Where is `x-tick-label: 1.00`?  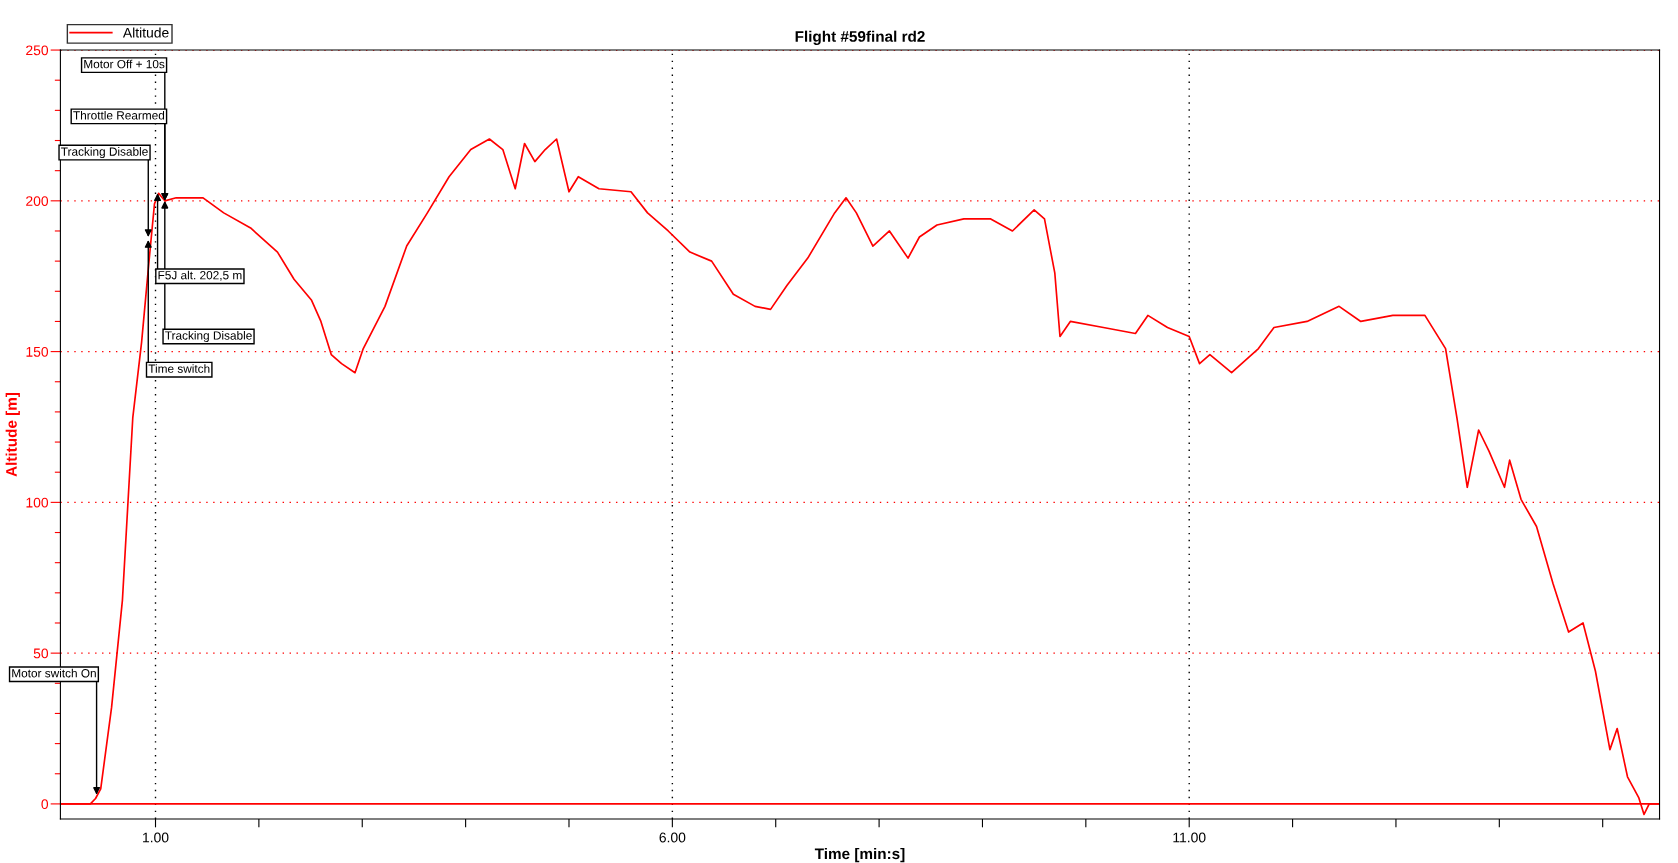
x-tick-label: 1.00 is located at coordinates (156, 837).